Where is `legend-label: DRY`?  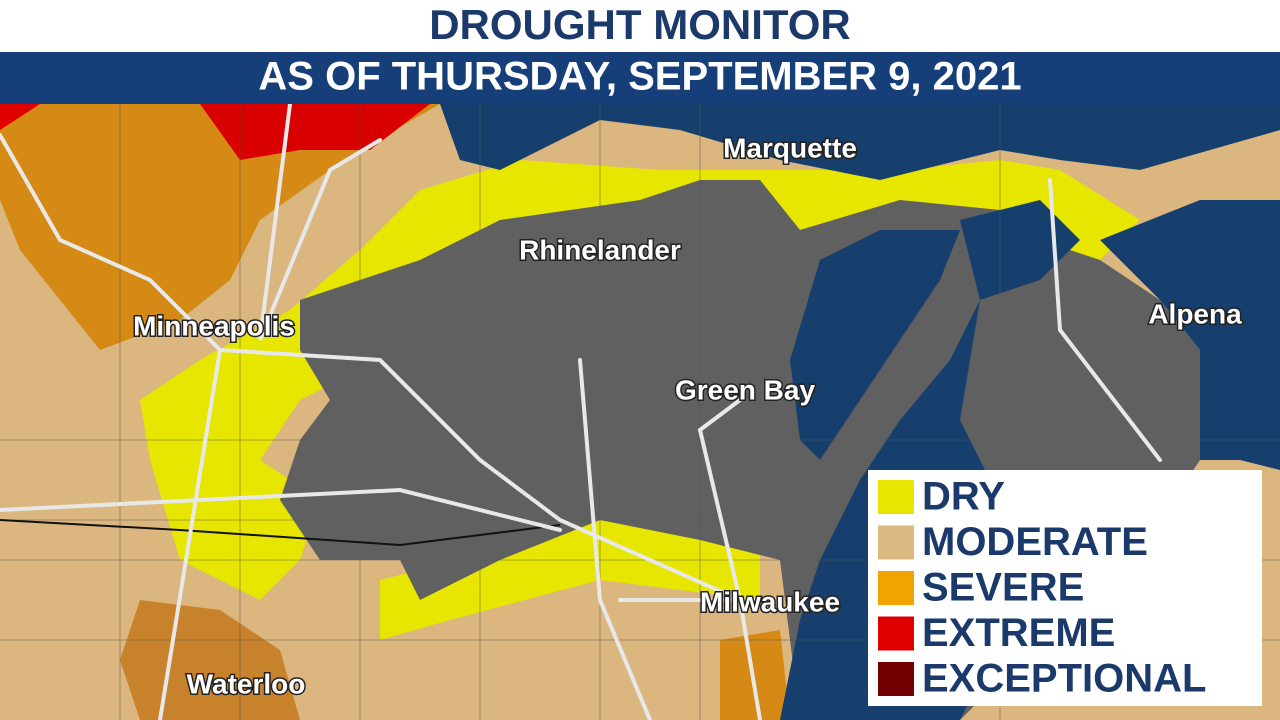 legend-label: DRY is located at coordinates (963, 497).